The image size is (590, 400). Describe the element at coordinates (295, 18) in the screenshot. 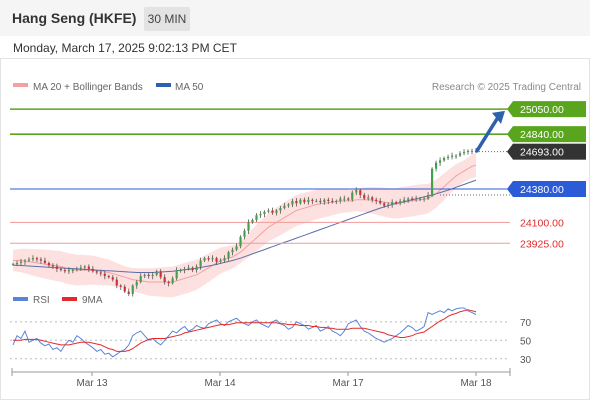

I see `chart-header: Hang Seng (HKFE) 30 MIN` at that location.